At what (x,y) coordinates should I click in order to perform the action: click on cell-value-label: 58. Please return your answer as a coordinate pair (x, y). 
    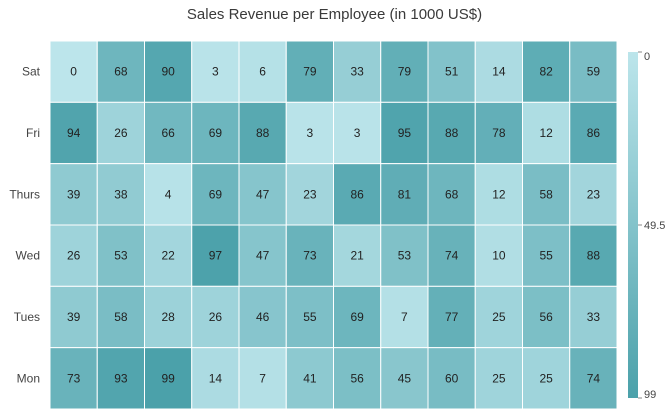
    Looking at the image, I should click on (121, 317).